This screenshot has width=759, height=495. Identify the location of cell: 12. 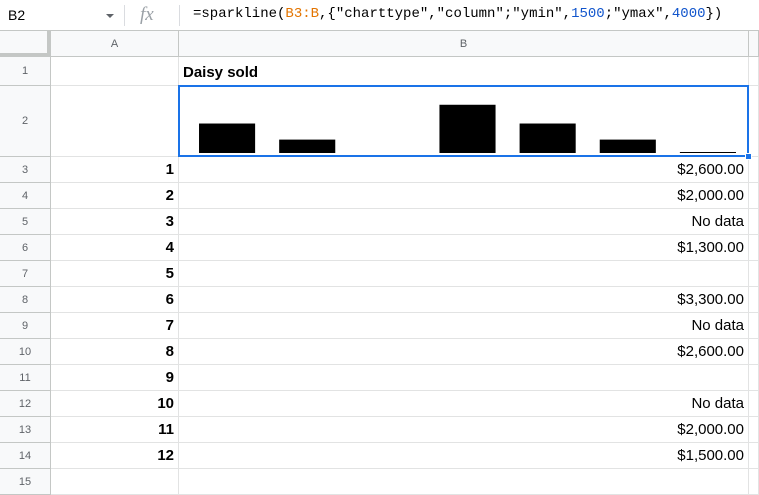
(115, 456).